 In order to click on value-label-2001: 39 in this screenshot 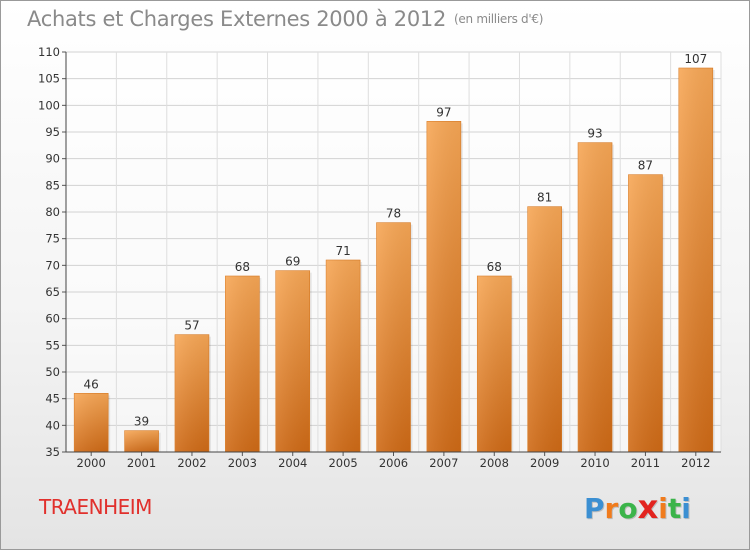, I will do `click(141, 422)`.